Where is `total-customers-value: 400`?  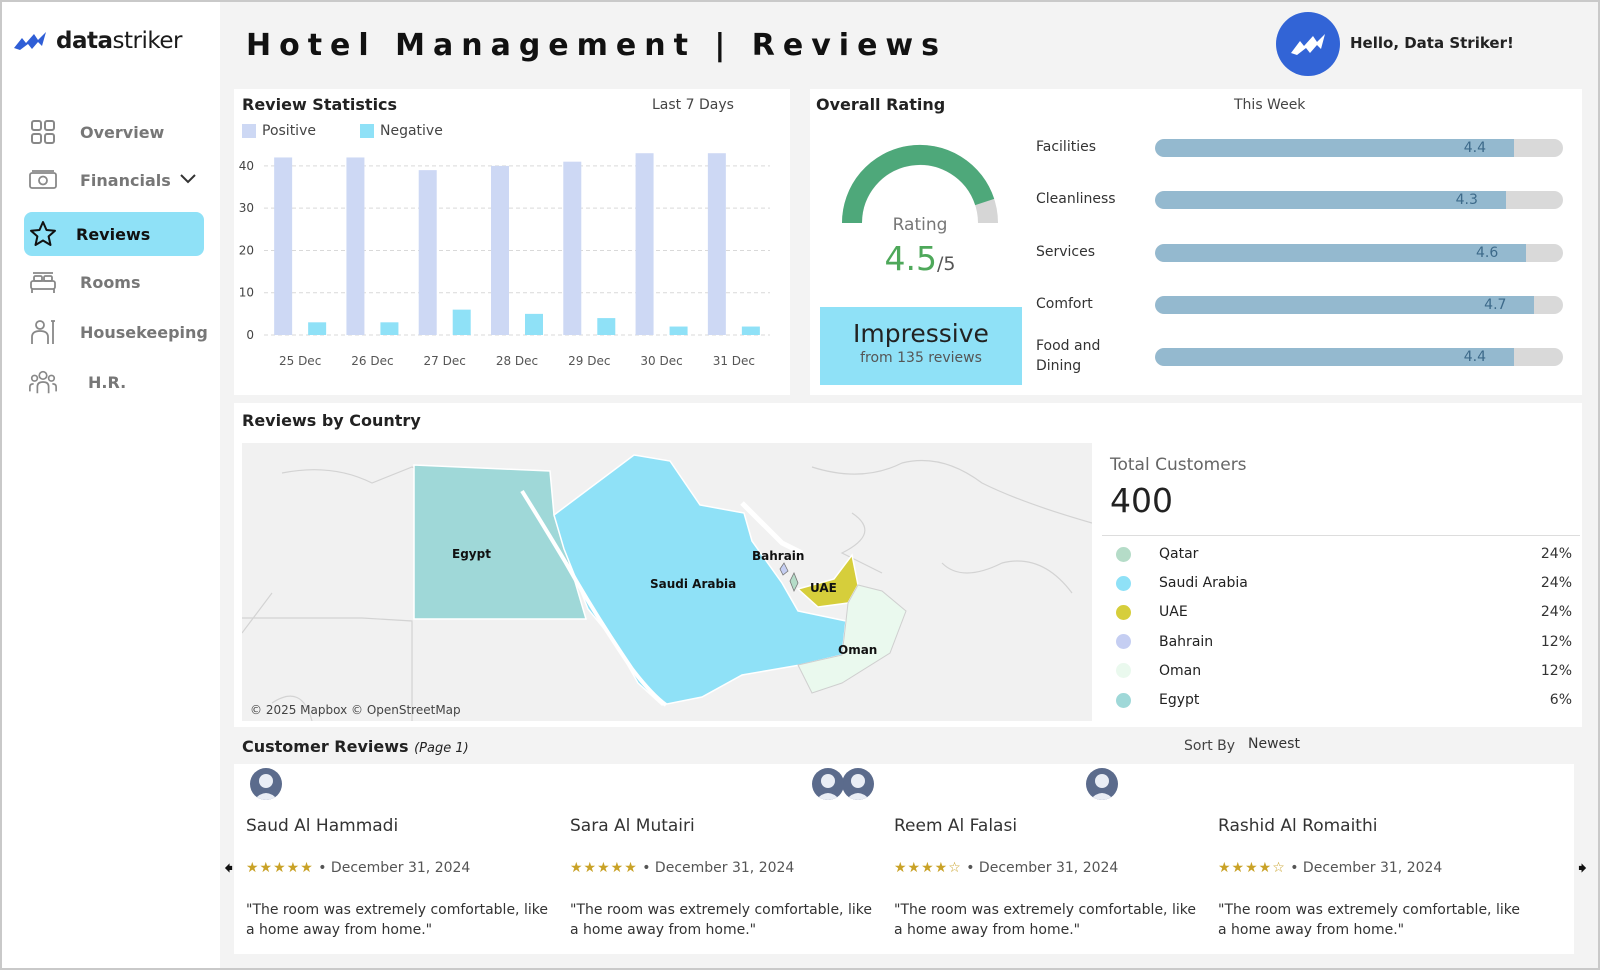
total-customers-value: 400 is located at coordinates (1141, 500).